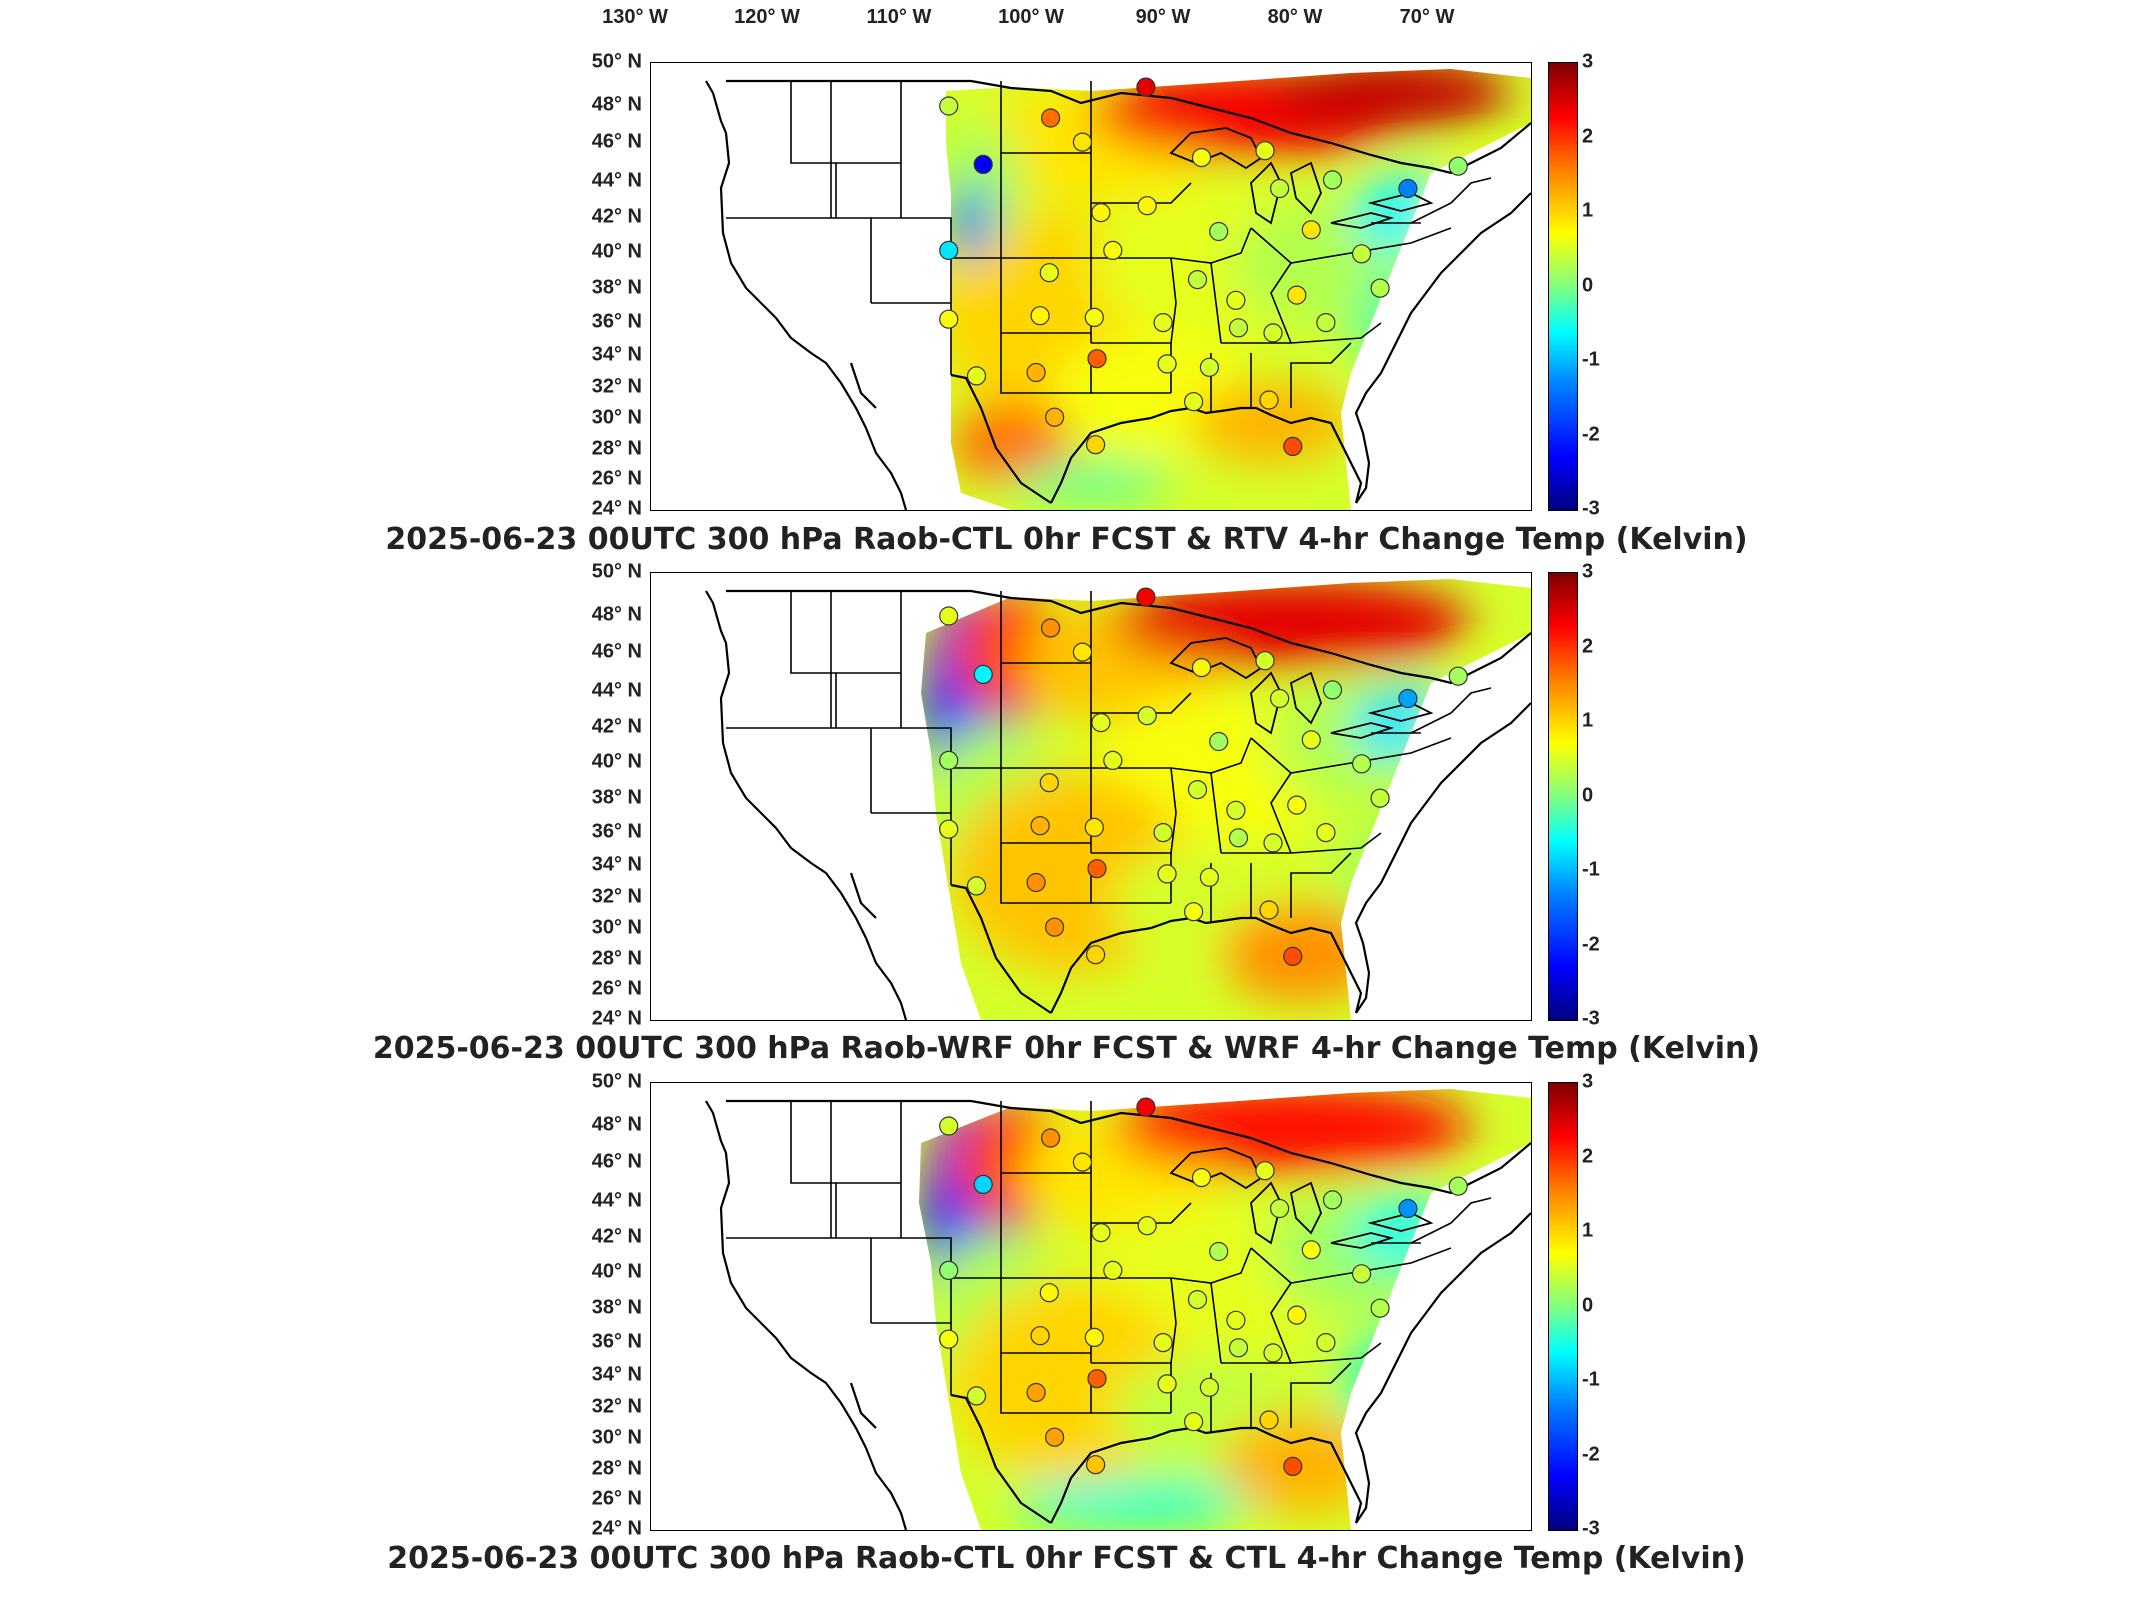  Describe the element at coordinates (1163, 17) in the screenshot. I see `lon-label-90w: 90° W` at that location.